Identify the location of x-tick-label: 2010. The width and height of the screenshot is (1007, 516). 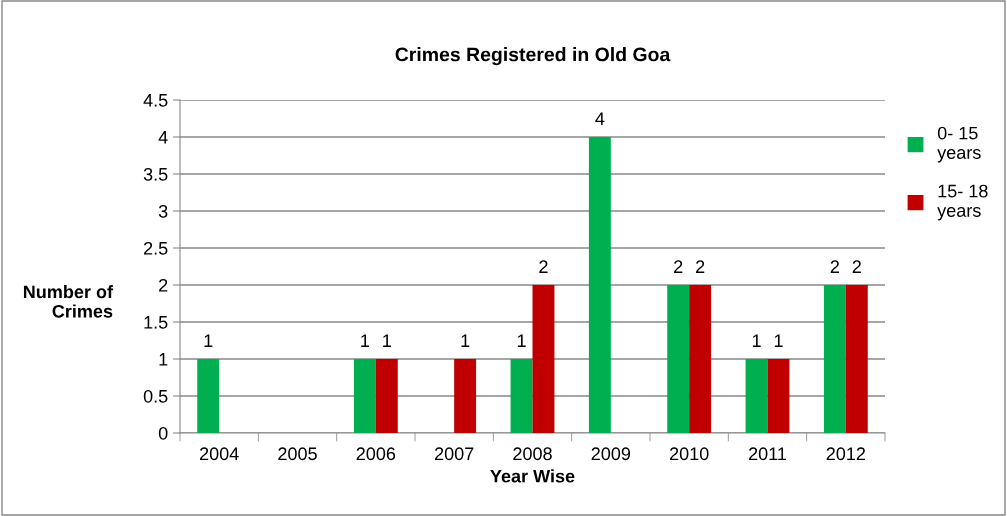
(689, 454).